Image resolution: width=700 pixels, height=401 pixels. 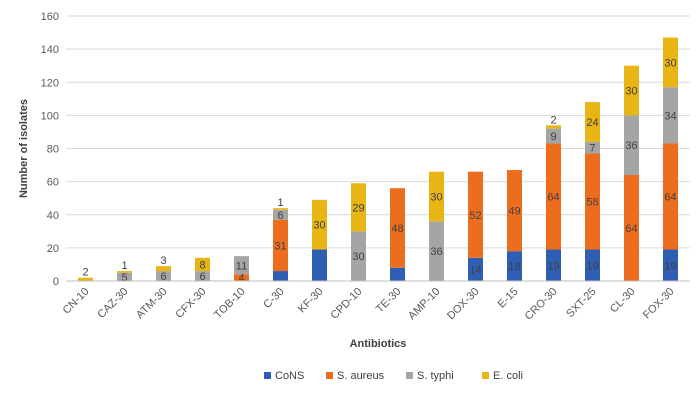 I want to click on x-tick-label: CPD-10, so click(x=346, y=304).